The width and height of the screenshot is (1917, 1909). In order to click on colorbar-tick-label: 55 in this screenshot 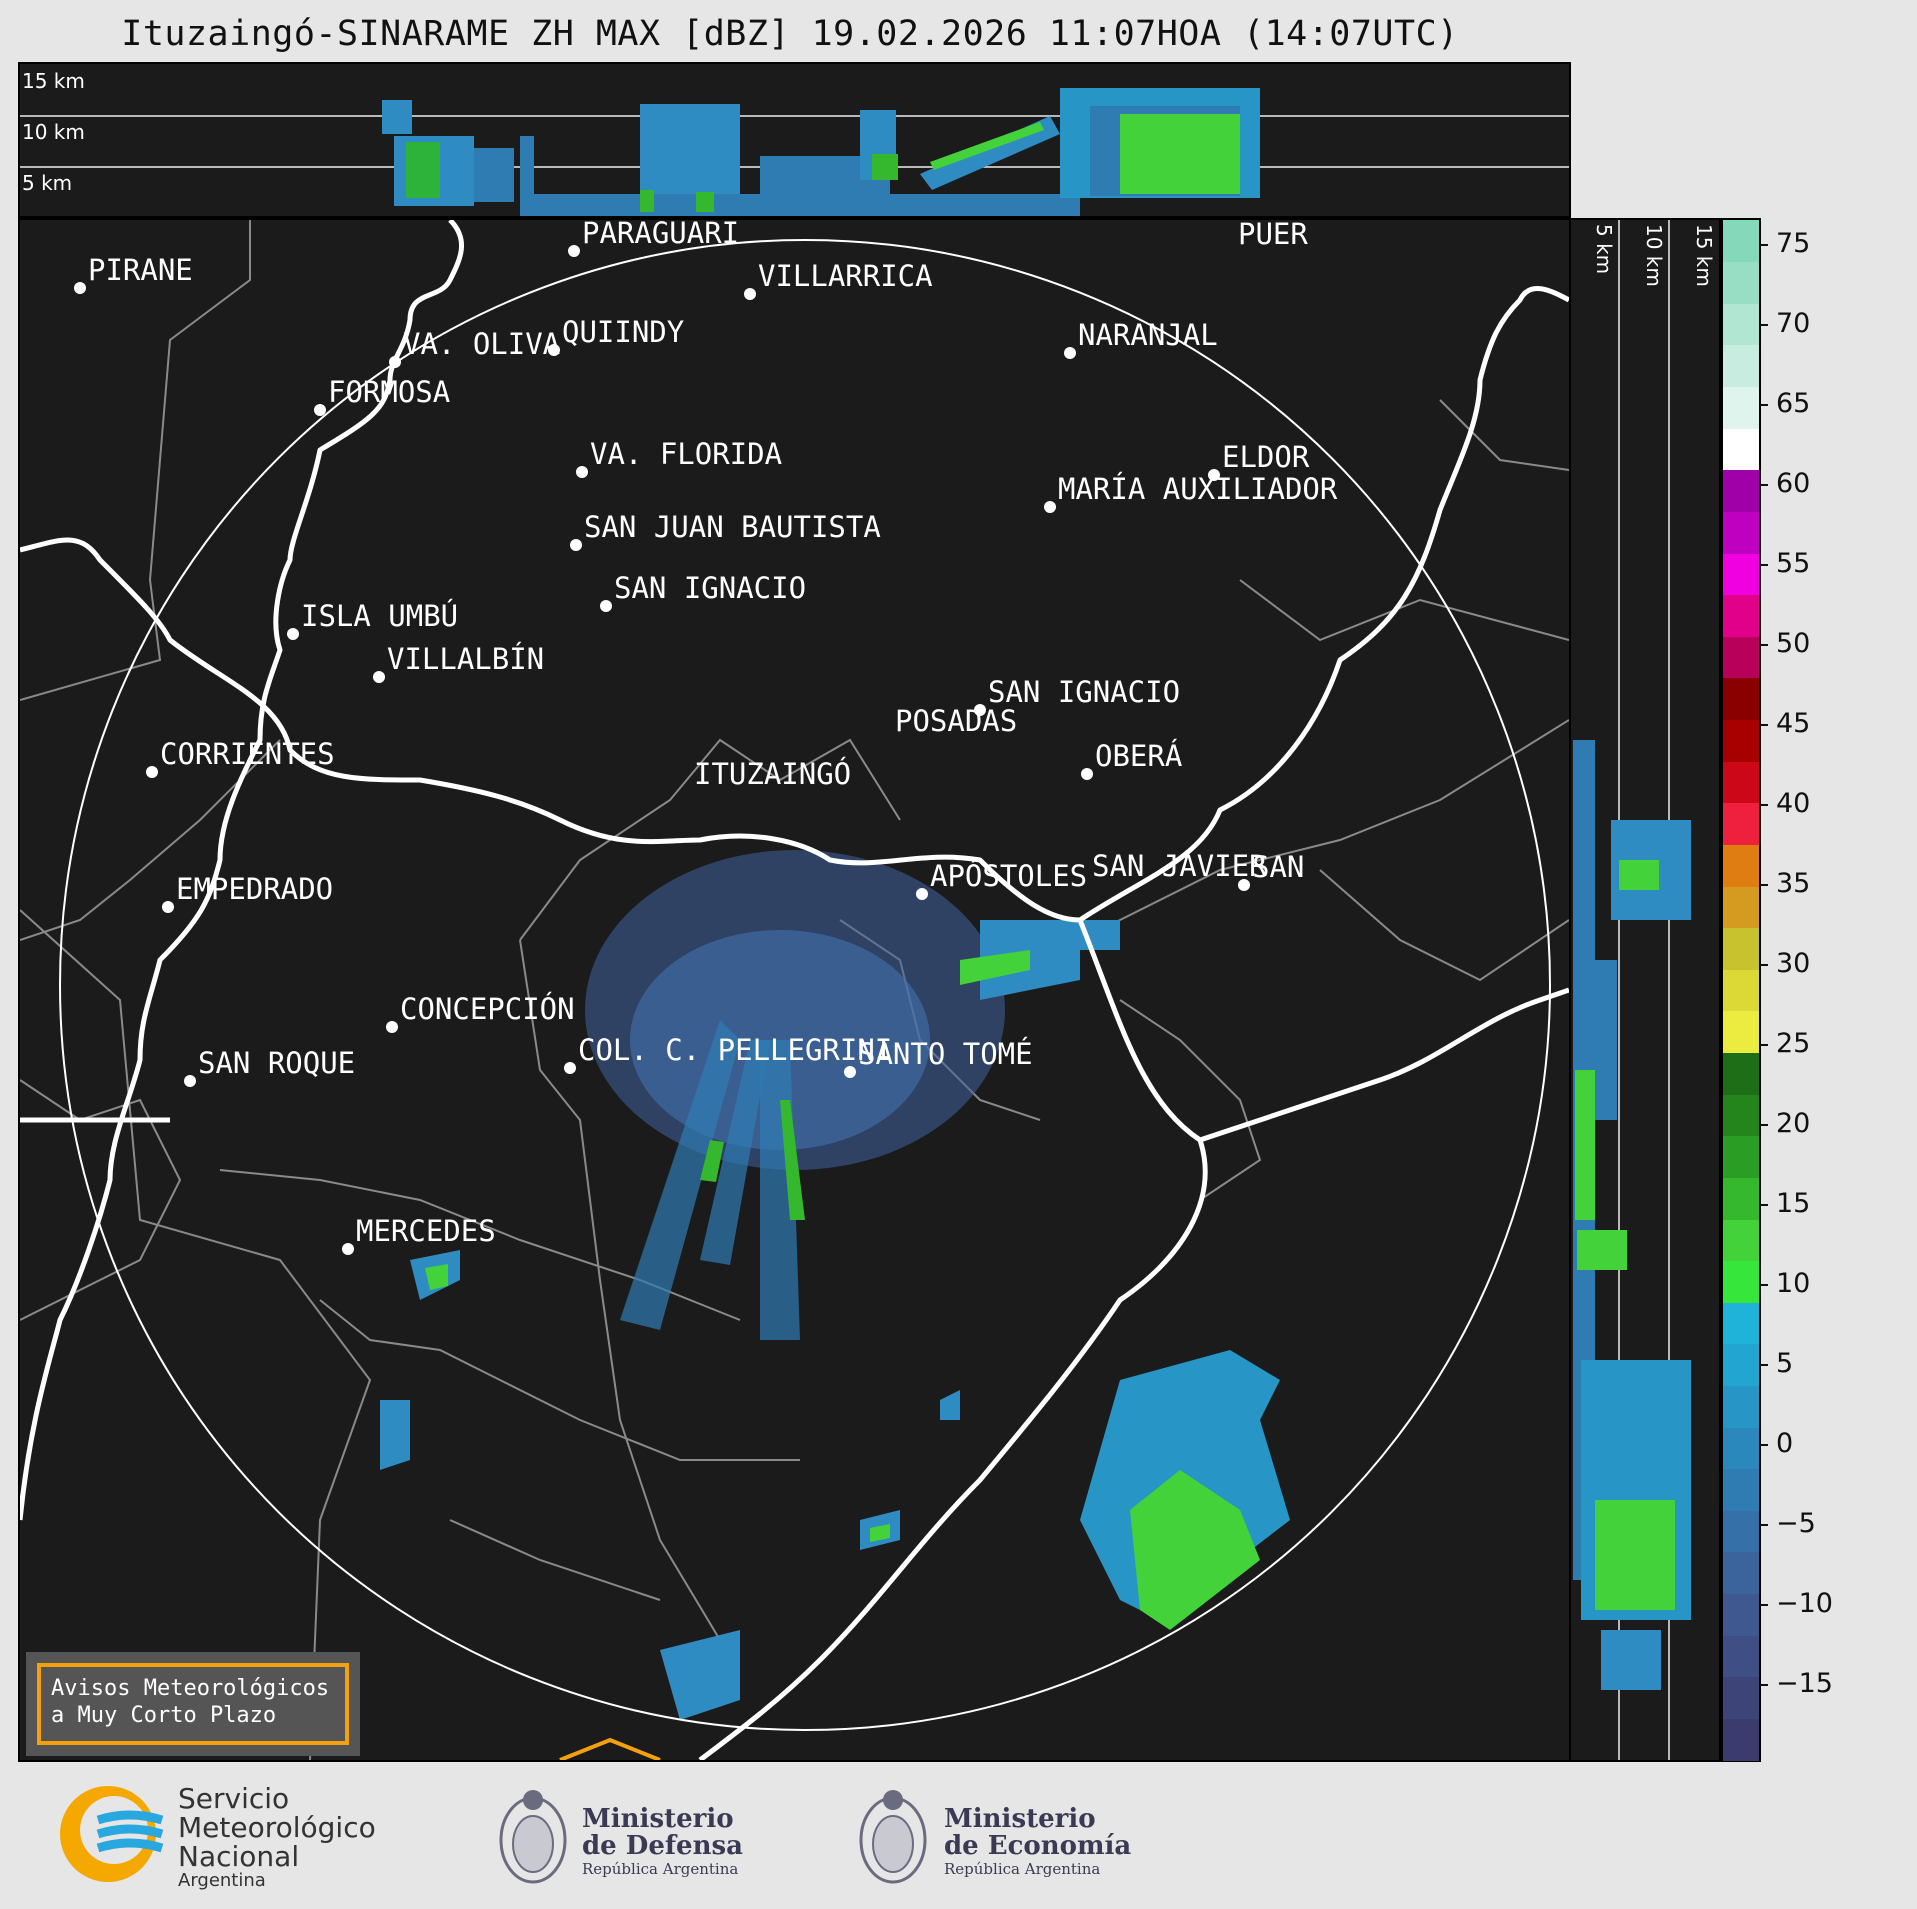, I will do `click(1784, 563)`.